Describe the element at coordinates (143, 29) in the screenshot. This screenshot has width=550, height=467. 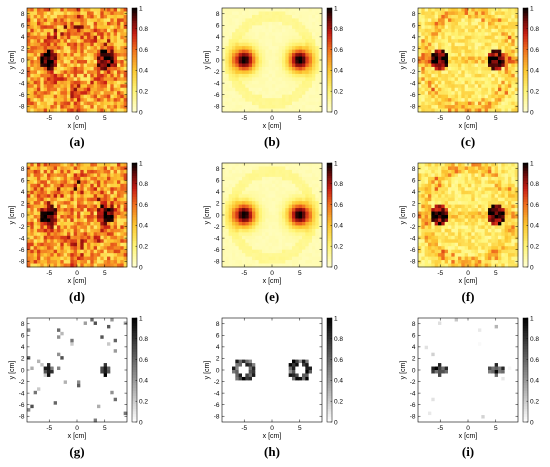
I see `colorbar-tick-label: 0.8` at that location.